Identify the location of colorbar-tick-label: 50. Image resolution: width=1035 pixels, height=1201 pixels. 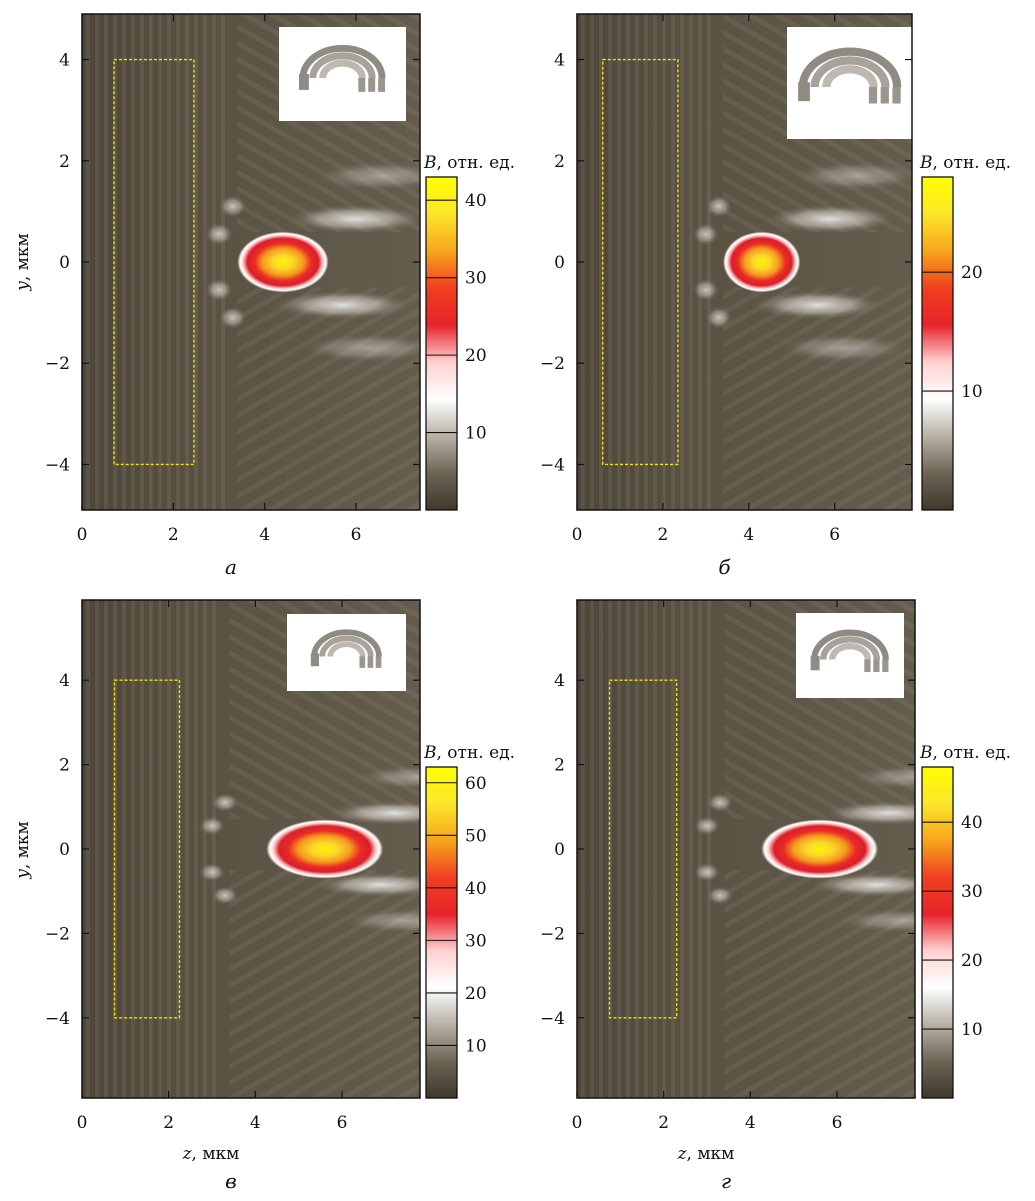
(476, 836).